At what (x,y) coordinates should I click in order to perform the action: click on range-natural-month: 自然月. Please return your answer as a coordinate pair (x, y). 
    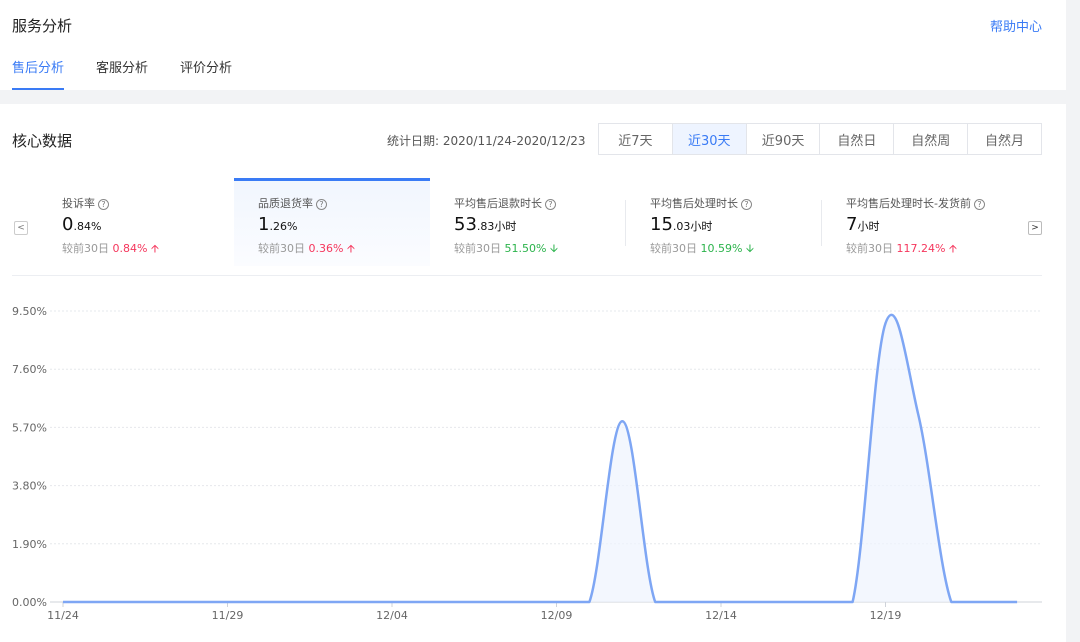
    Looking at the image, I should click on (1005, 141).